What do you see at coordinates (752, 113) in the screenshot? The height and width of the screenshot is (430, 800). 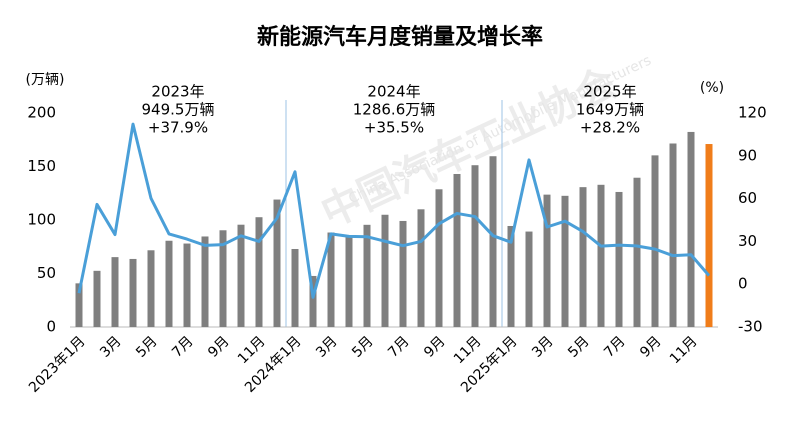 I see `y2-tick-label: 120` at bounding box center [752, 113].